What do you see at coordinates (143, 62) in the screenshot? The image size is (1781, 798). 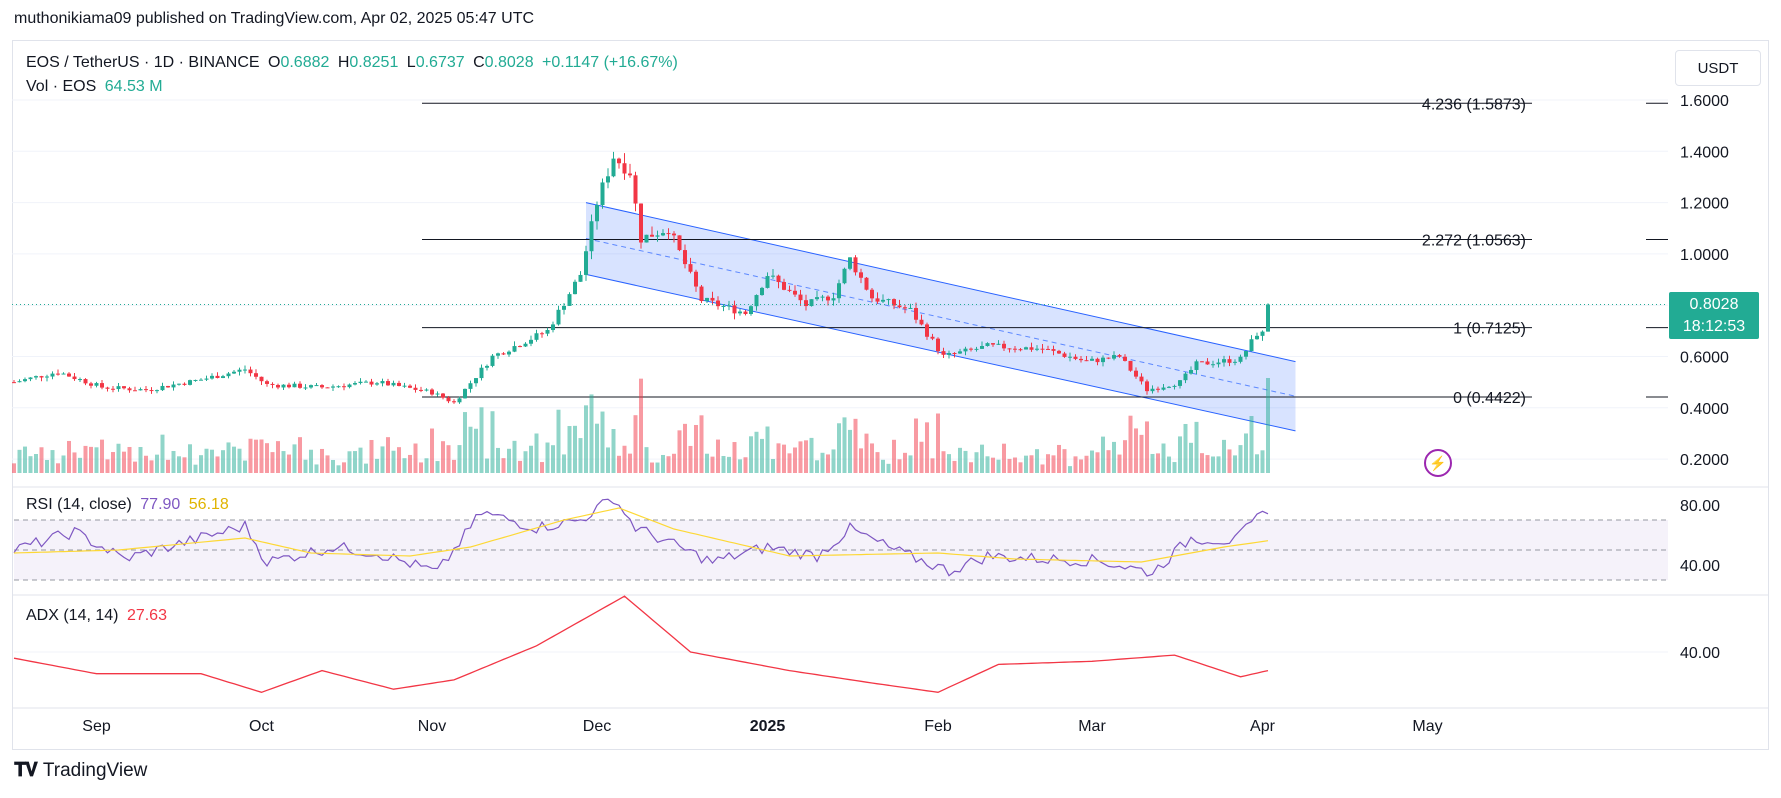 I see `symbol-name: EOS / TetherUS · 1D · BINANCE` at bounding box center [143, 62].